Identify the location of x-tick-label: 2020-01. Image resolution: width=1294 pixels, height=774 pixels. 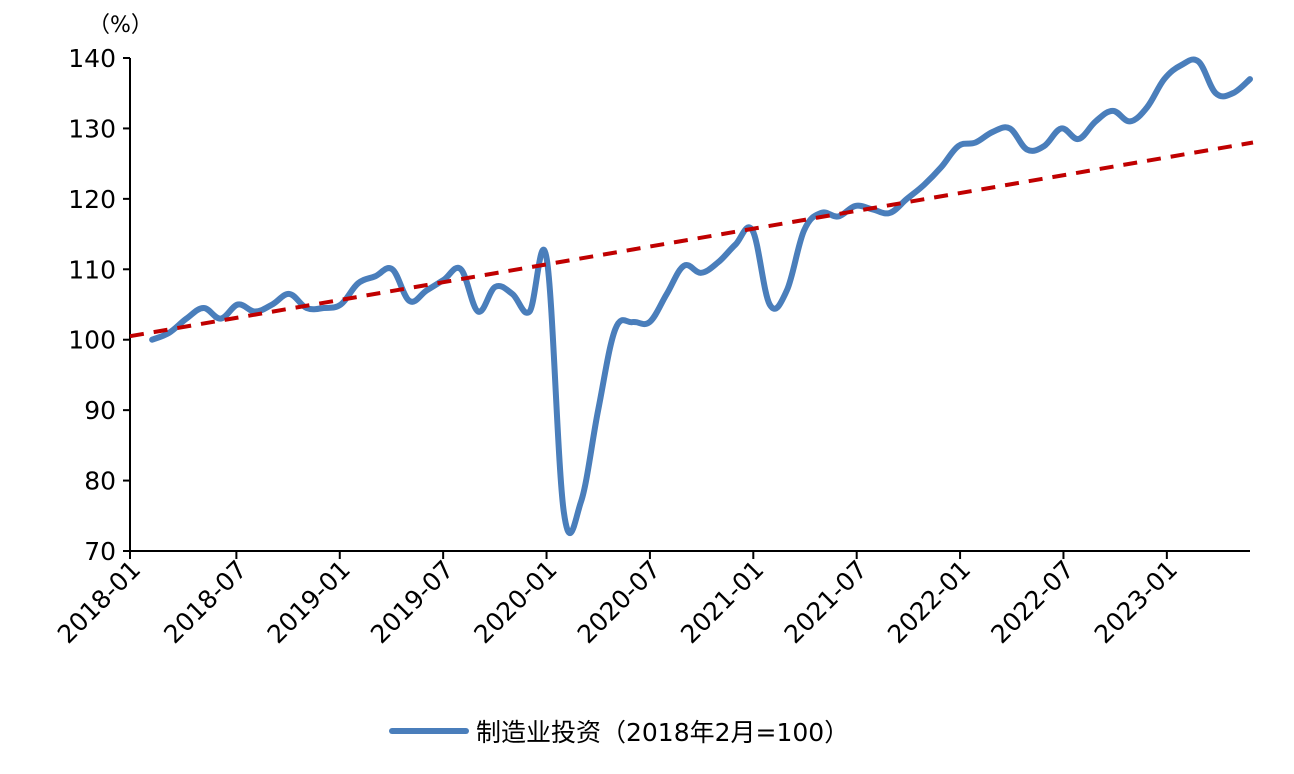
(515, 602).